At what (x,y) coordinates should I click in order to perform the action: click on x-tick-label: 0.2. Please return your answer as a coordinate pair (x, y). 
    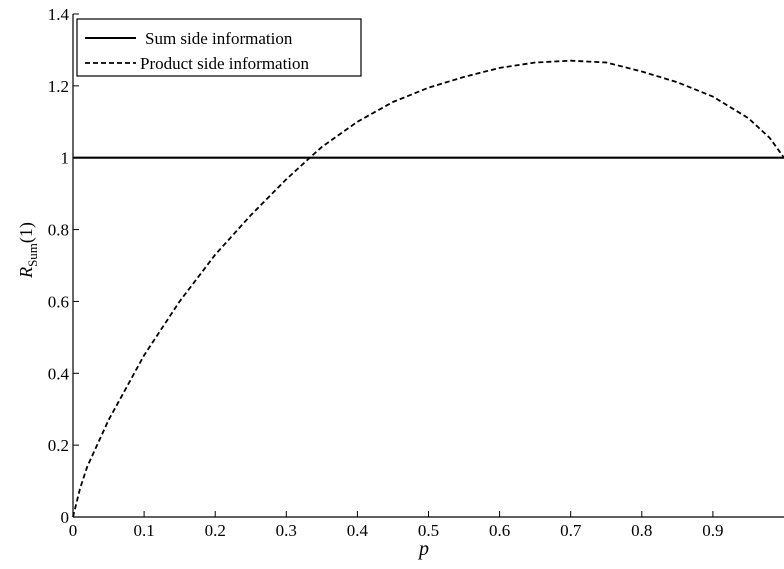
    Looking at the image, I should click on (215, 530).